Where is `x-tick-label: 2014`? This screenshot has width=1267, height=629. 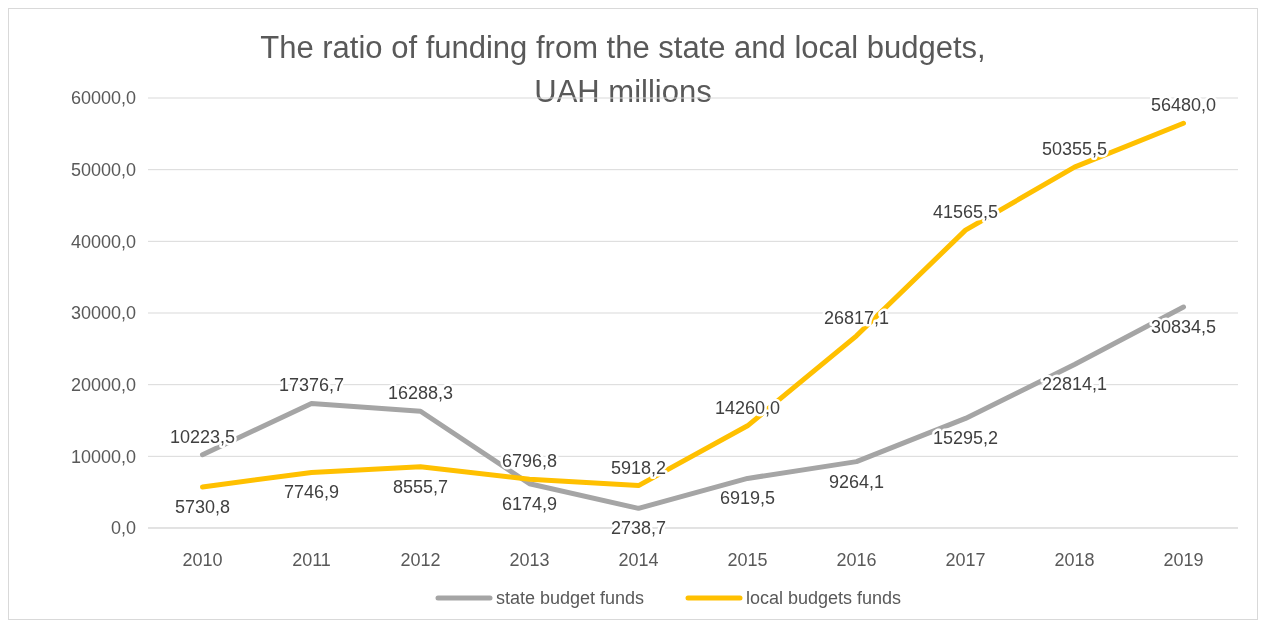
x-tick-label: 2014 is located at coordinates (638, 560).